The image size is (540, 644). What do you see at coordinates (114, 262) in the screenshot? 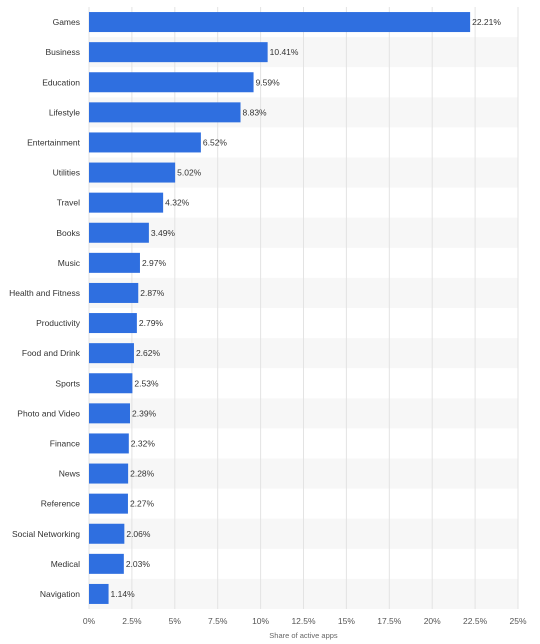
I see `bar-music` at bounding box center [114, 262].